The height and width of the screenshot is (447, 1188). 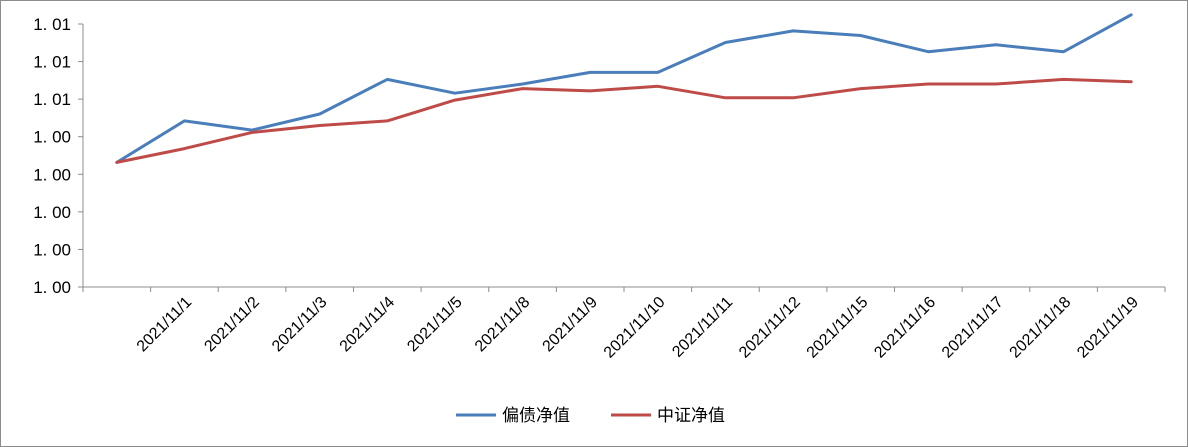 I want to click on x-tick-label: 2021/11/4, so click(x=368, y=325).